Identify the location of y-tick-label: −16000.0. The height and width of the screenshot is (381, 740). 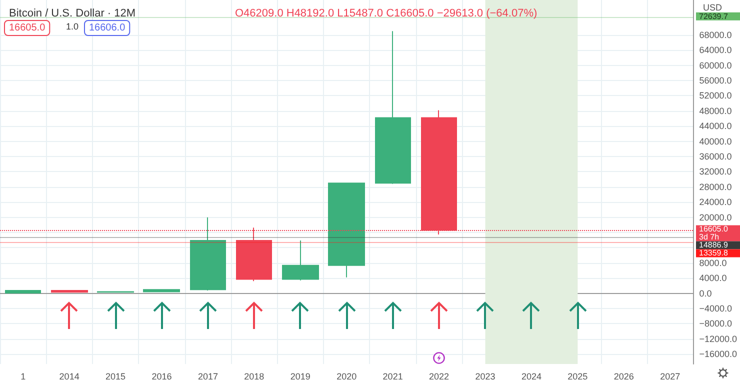
(718, 354).